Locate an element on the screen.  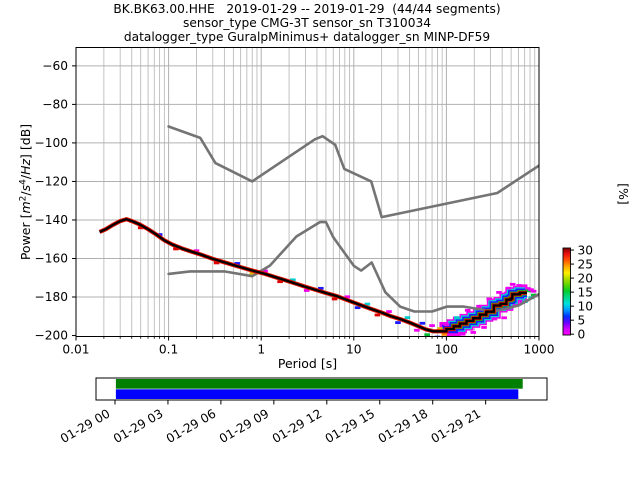
noise-model-high-NHNM is located at coordinates (353, 172).